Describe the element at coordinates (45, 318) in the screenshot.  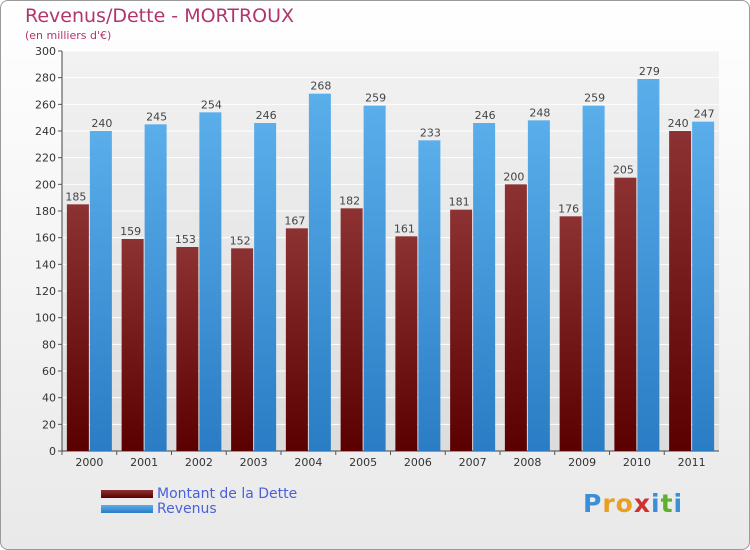
I see `y-tick-label: 100` at that location.